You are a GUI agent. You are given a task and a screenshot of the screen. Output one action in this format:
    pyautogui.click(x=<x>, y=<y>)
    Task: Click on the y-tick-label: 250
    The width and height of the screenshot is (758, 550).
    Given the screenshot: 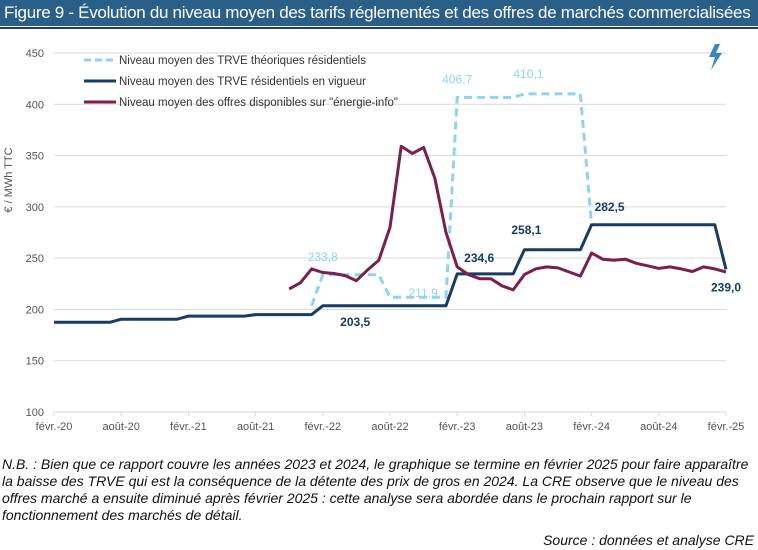 What is the action you would take?
    pyautogui.click(x=35, y=259)
    